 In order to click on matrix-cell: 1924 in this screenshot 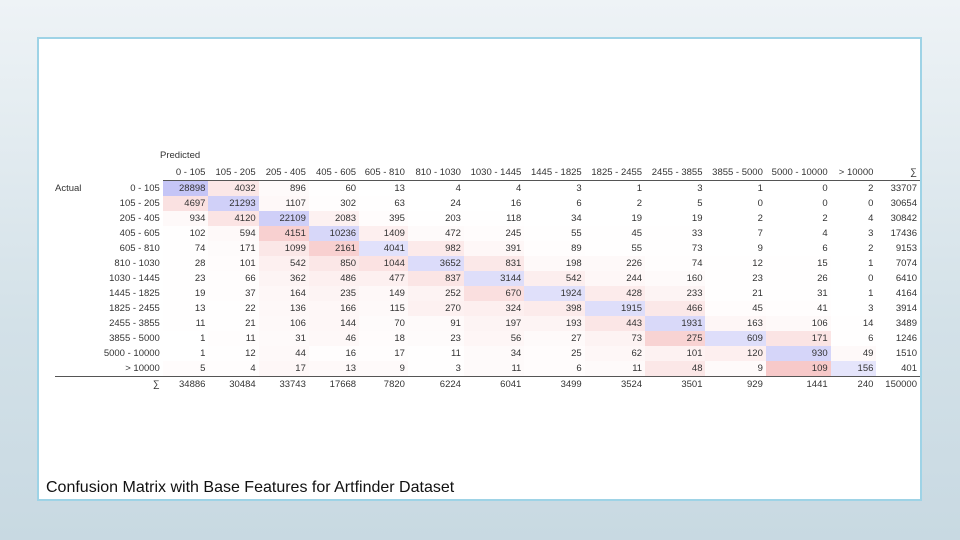, I will do `click(554, 293)`.